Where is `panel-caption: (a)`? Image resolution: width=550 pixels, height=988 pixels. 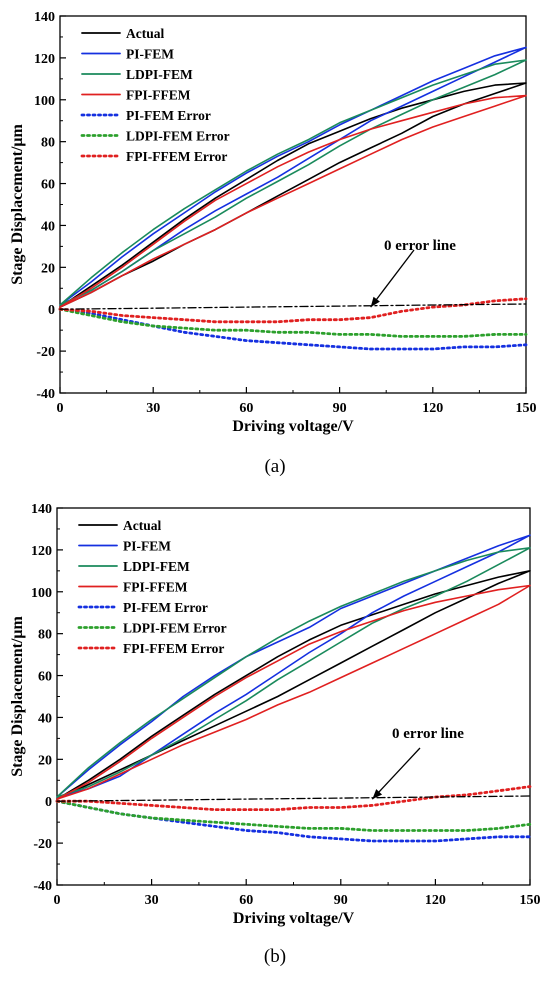
panel-caption: (a) is located at coordinates (274, 466).